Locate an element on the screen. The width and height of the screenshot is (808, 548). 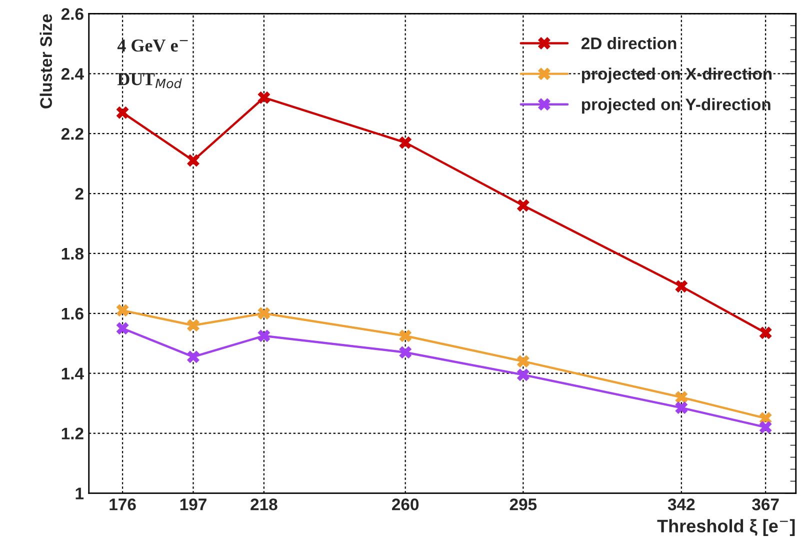
legend-label: projected on Y-direction is located at coordinates (676, 106).